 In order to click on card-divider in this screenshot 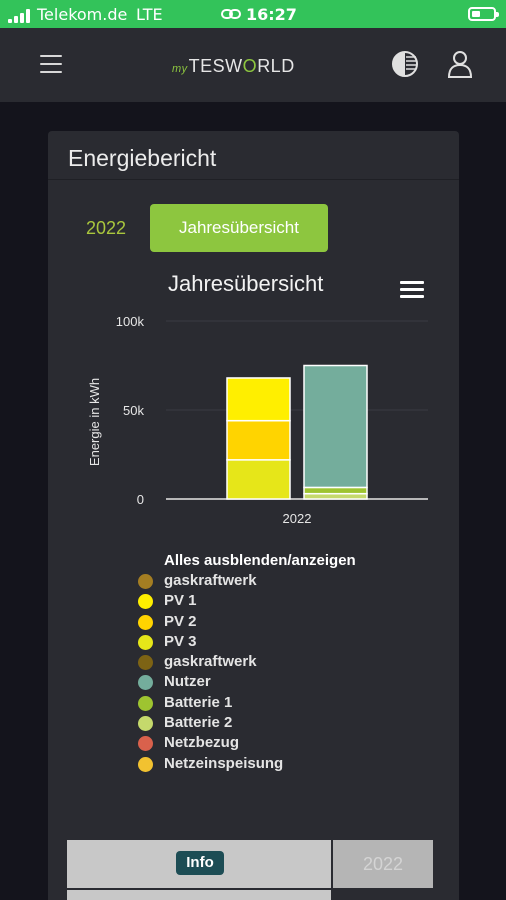, I will do `click(253, 179)`.